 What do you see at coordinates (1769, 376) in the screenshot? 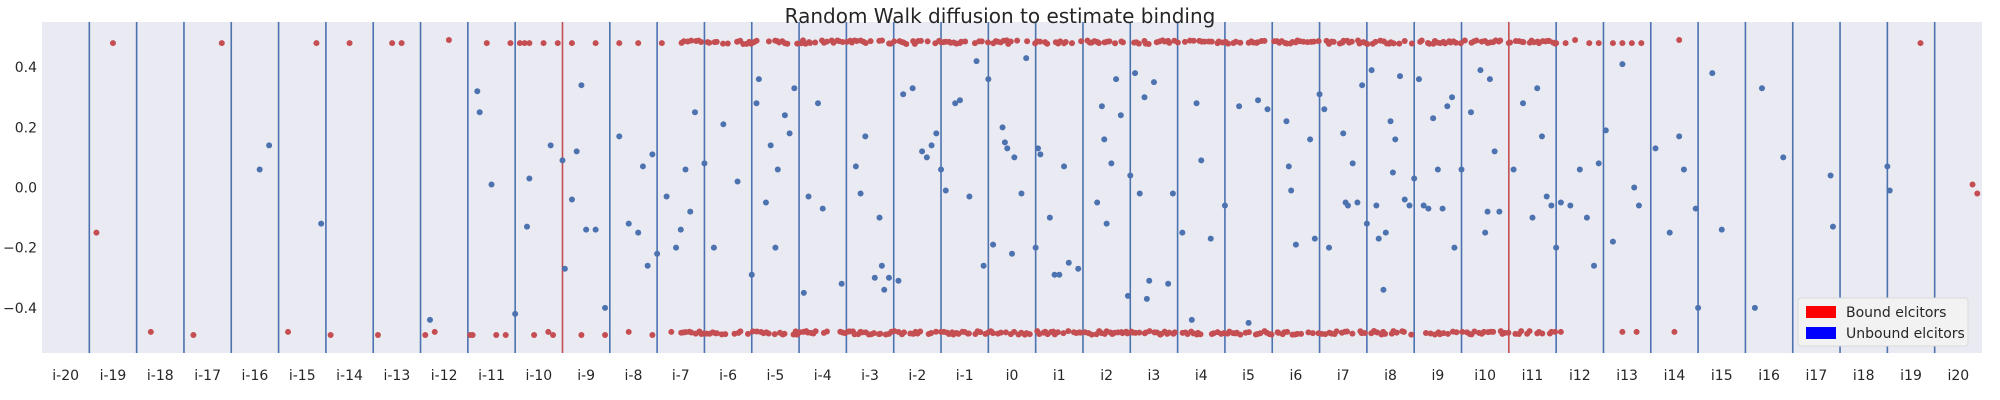
I see `x-tick-label: i16` at bounding box center [1769, 376].